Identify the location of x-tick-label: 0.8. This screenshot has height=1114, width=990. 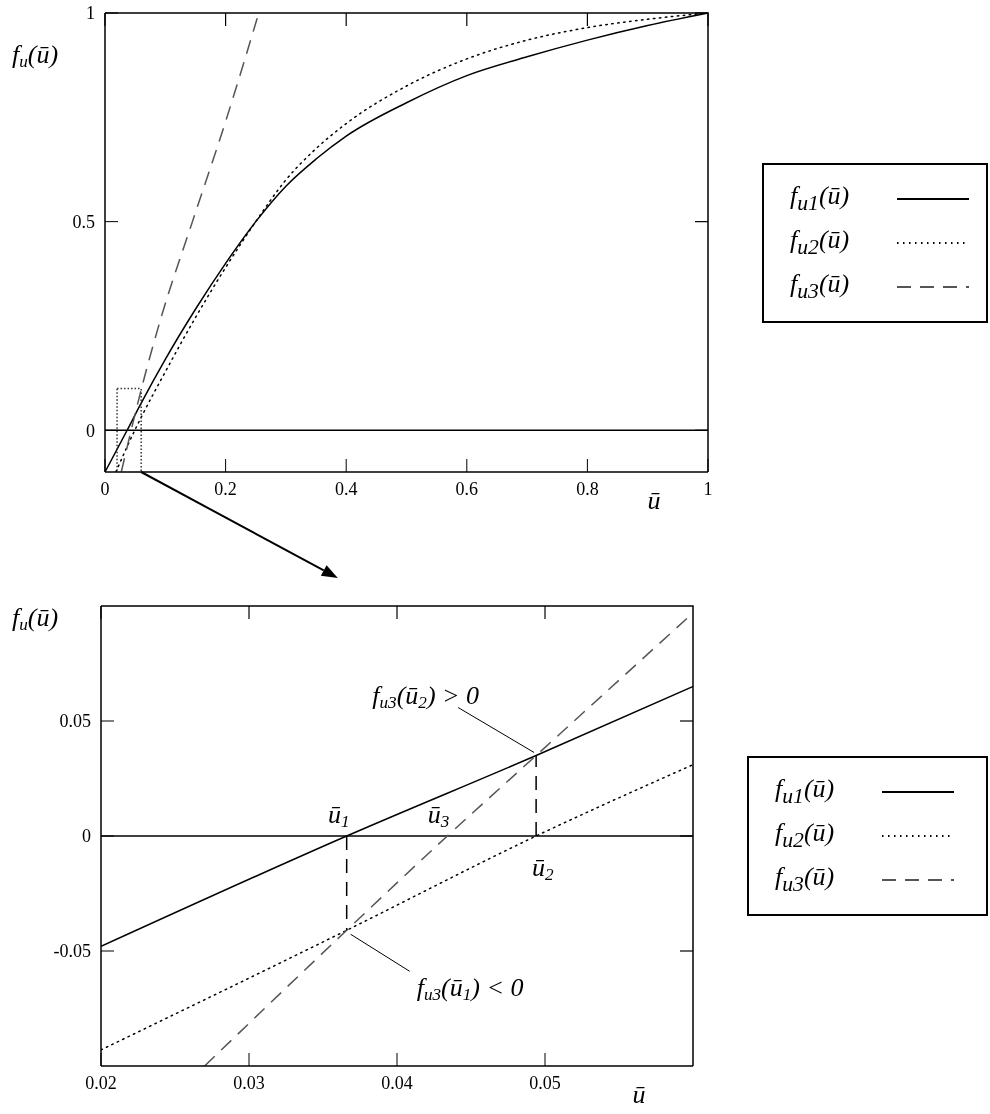
(587, 488).